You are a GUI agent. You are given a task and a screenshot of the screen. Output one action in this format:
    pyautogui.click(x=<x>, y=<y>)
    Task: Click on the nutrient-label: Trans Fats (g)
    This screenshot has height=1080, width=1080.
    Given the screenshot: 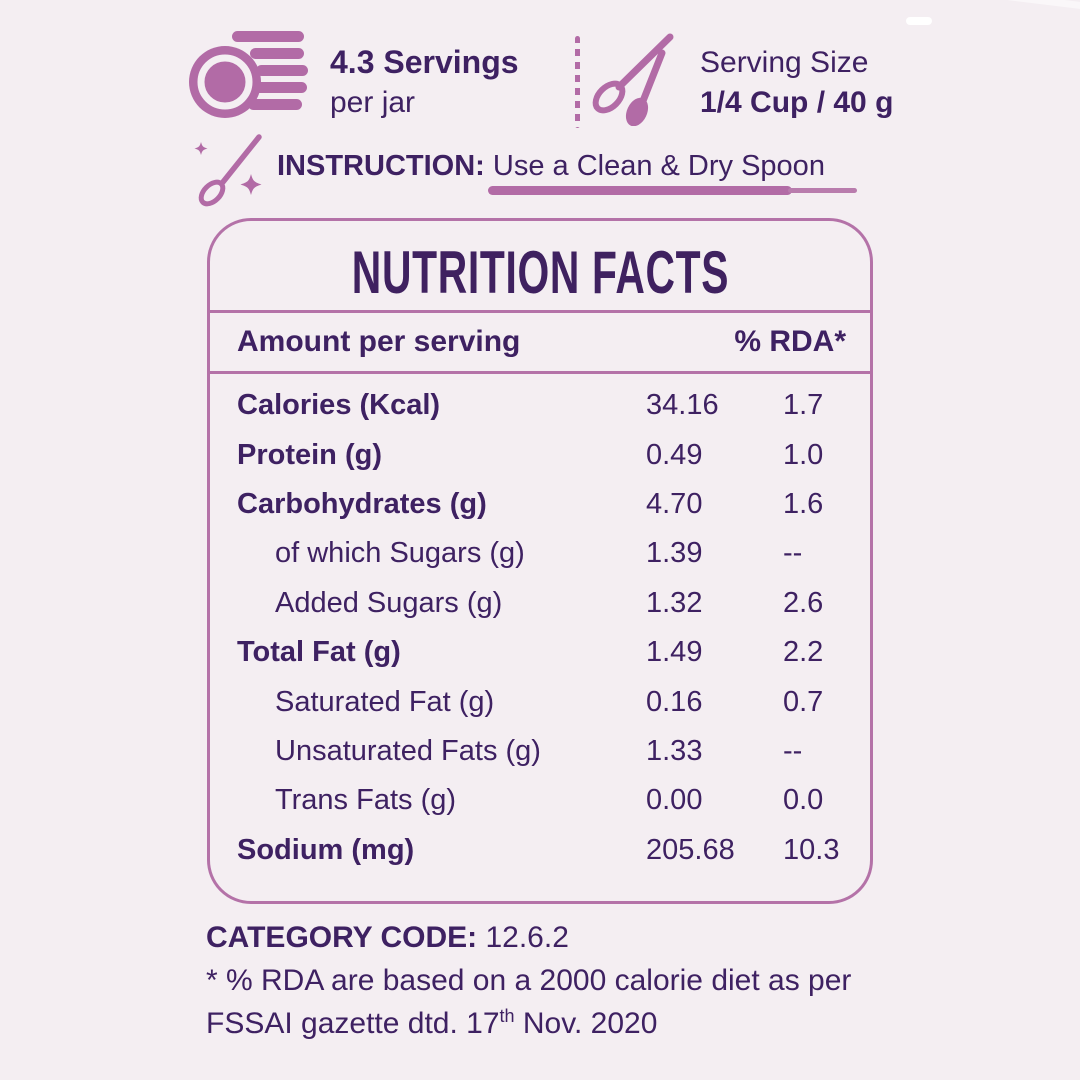 What is the action you would take?
    pyautogui.click(x=366, y=800)
    